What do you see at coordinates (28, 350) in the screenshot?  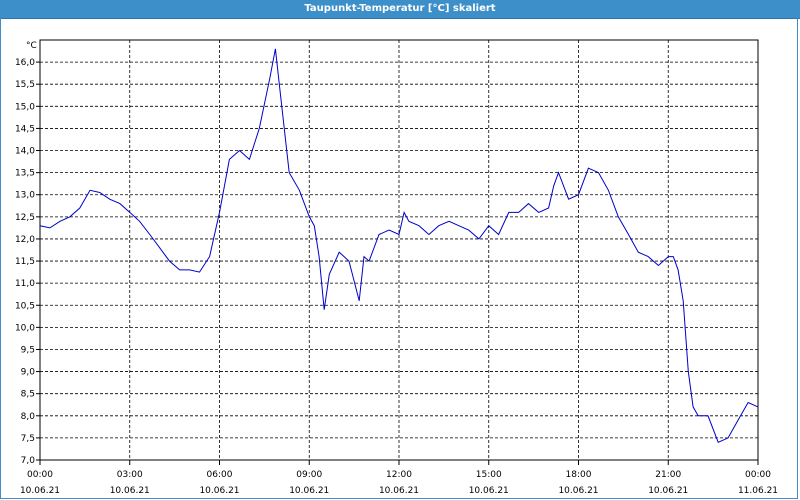 I see `y-tick-label: 9,5` at bounding box center [28, 350].